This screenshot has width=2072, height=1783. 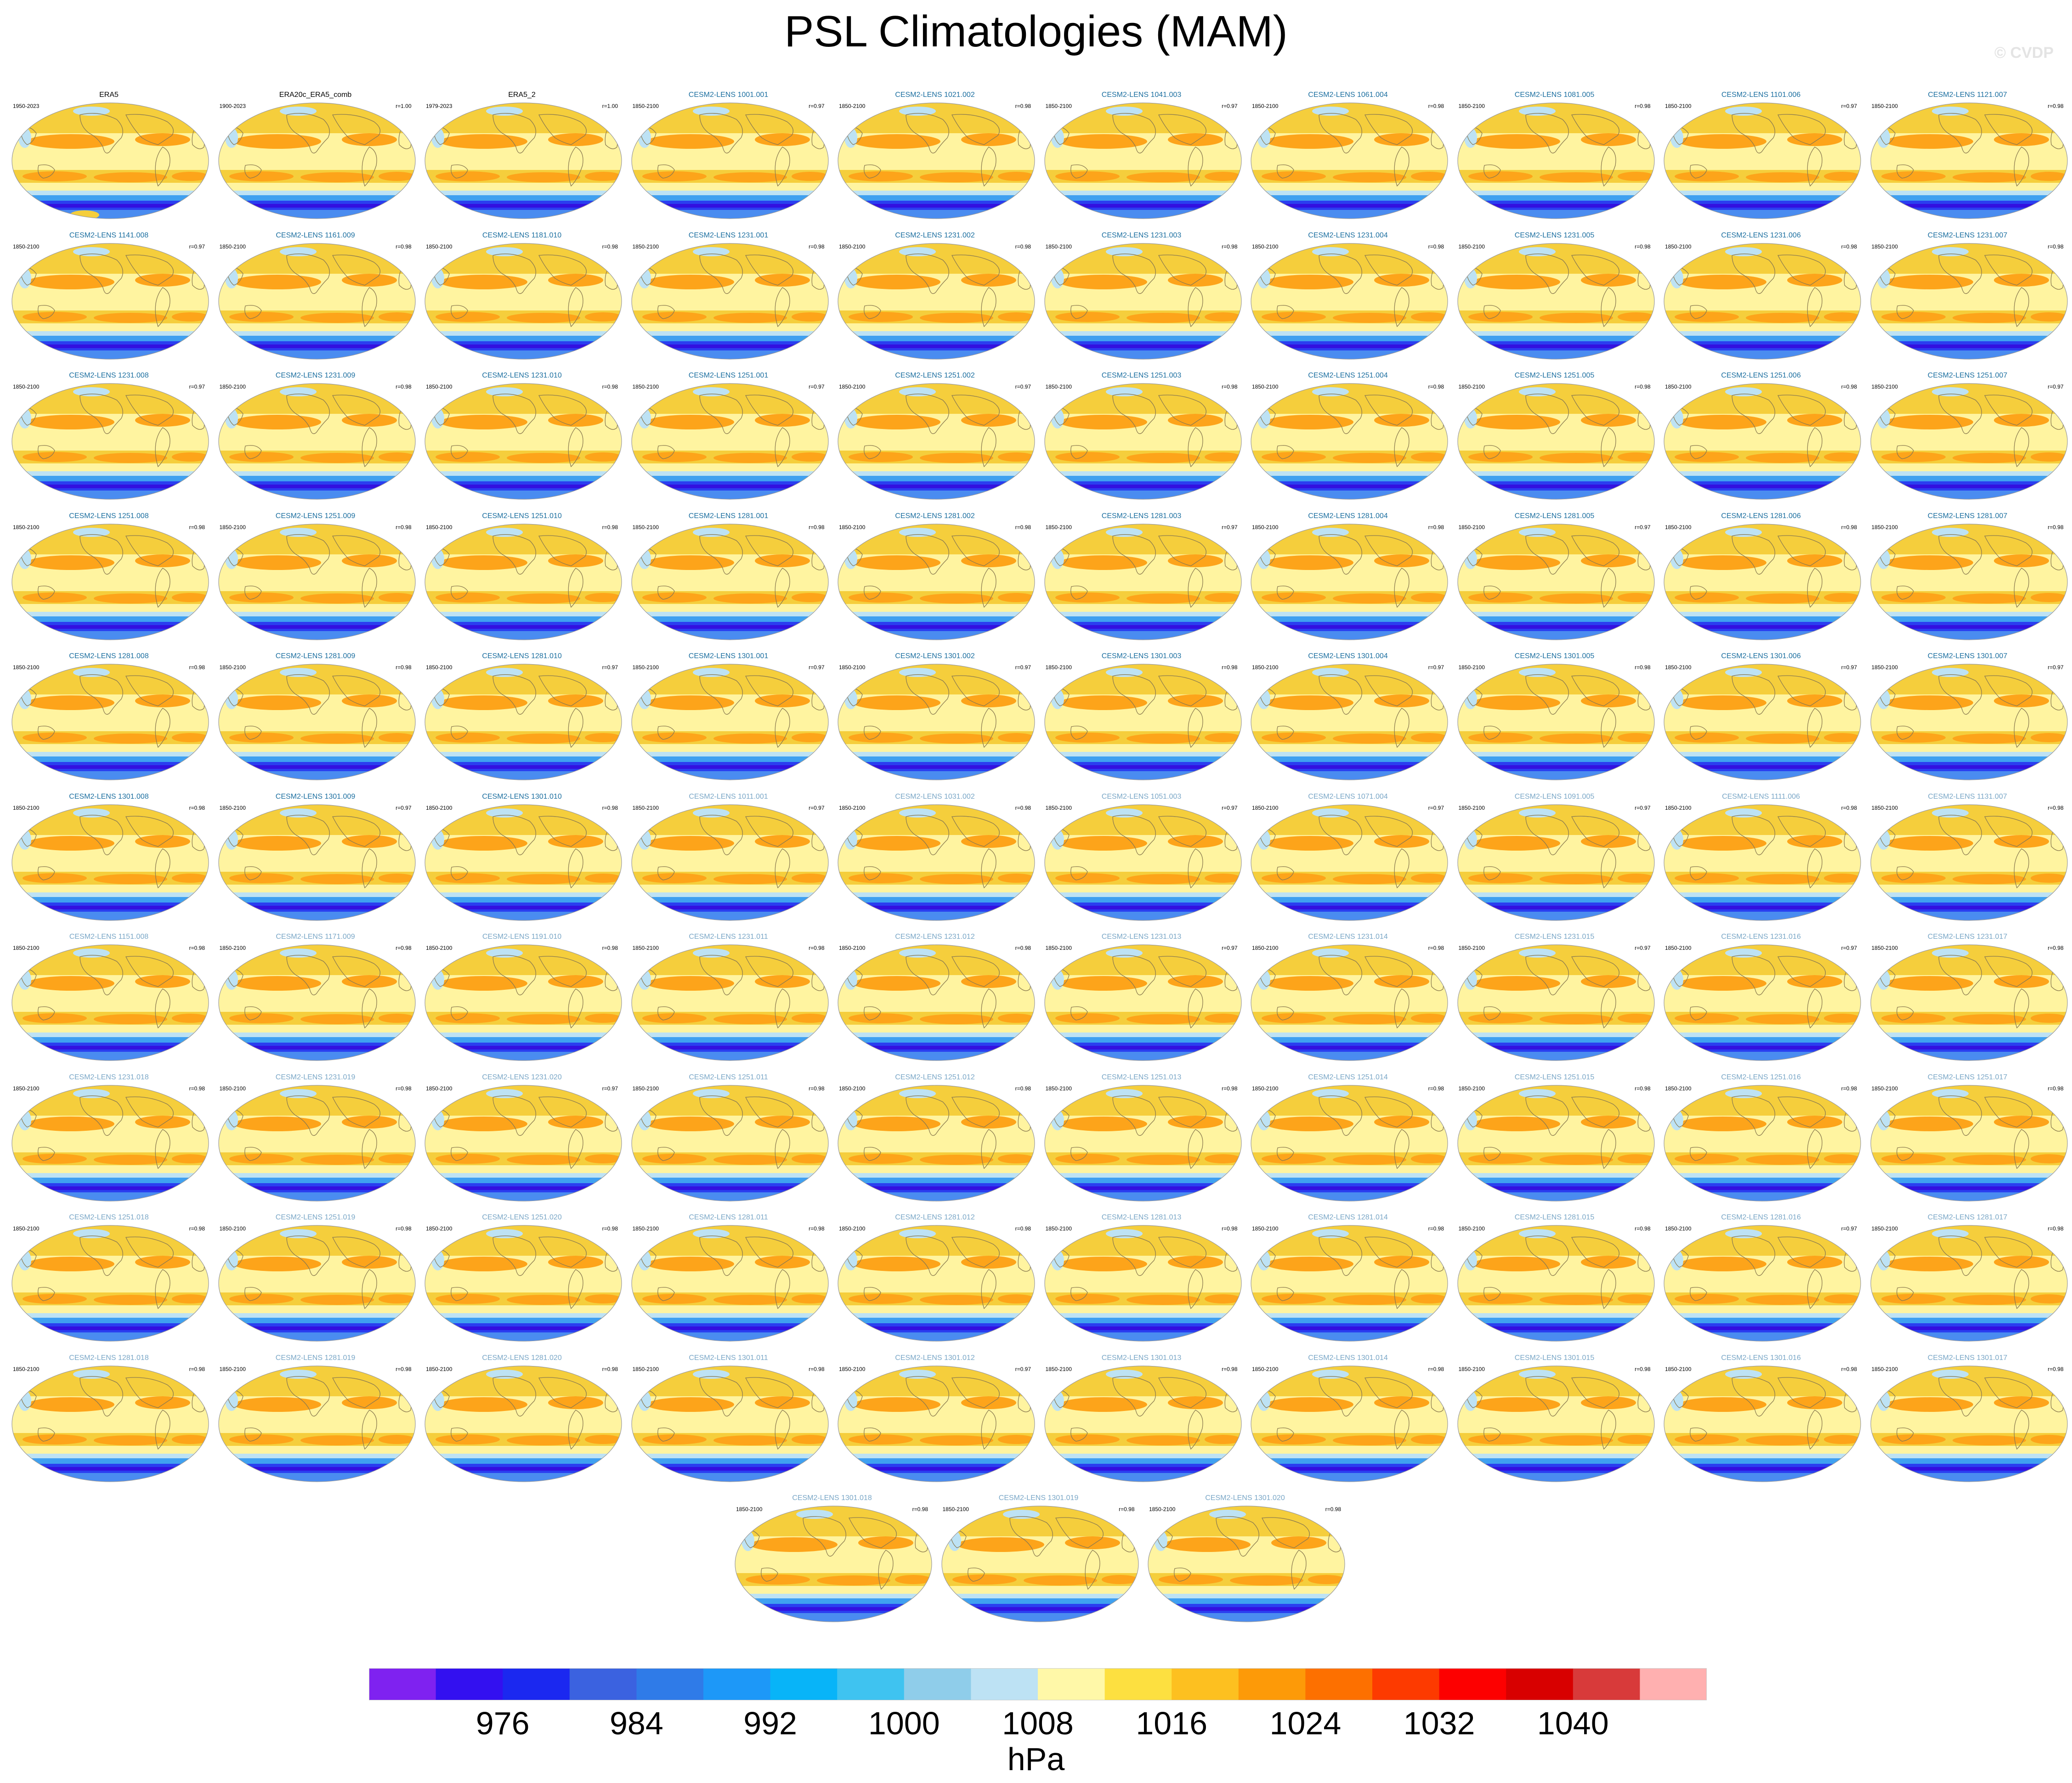 I want to click on map-panel: CESM2-LENS 1301.008 1850-2100 r=0.98, so click(x=109, y=863).